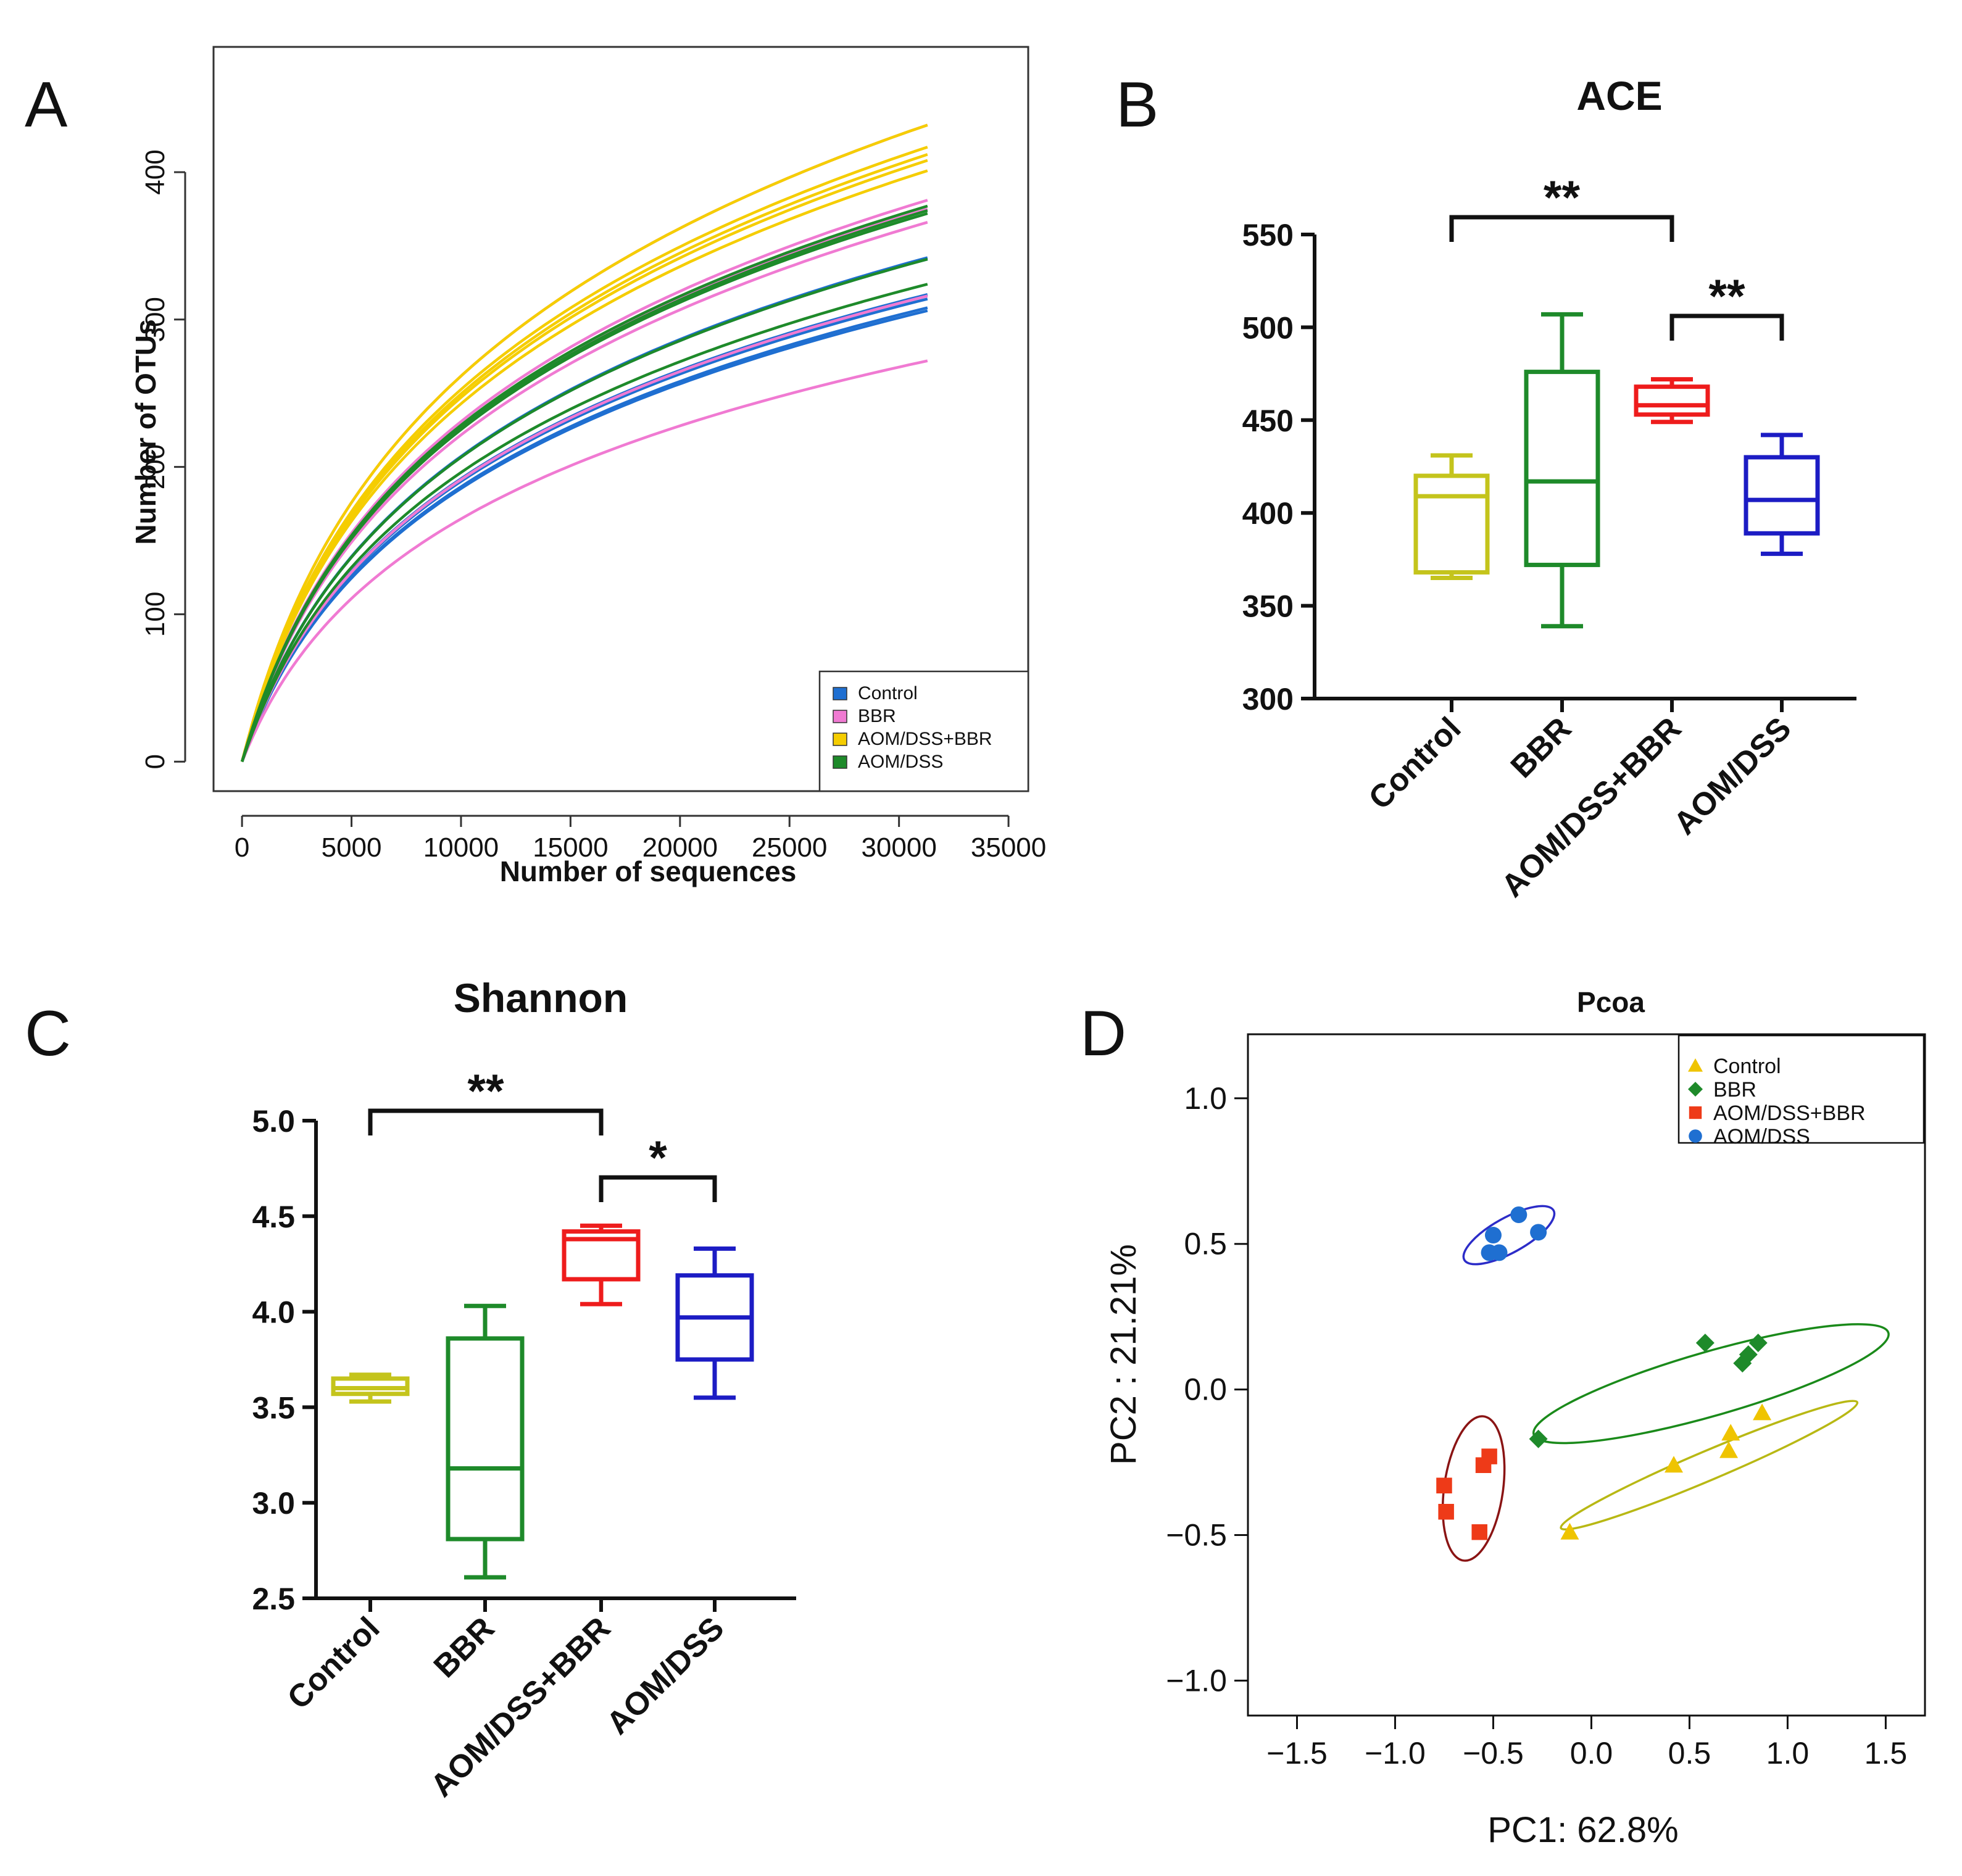  Describe the element at coordinates (1451, 524) in the screenshot. I see `panel-b-box-control-iqr` at that location.